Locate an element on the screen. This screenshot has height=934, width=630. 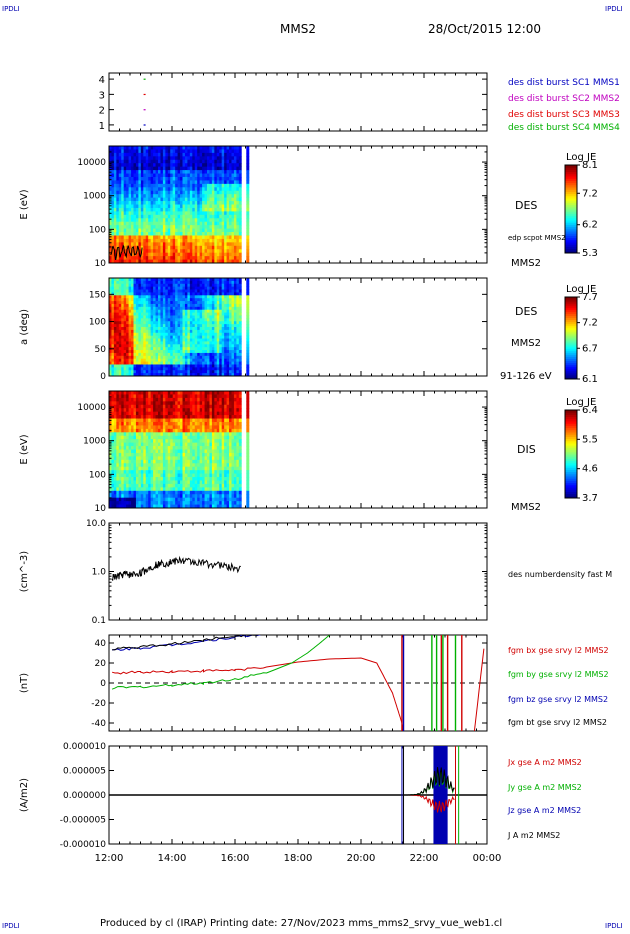
des-pitch-strip is located at coordinates (248, 288).